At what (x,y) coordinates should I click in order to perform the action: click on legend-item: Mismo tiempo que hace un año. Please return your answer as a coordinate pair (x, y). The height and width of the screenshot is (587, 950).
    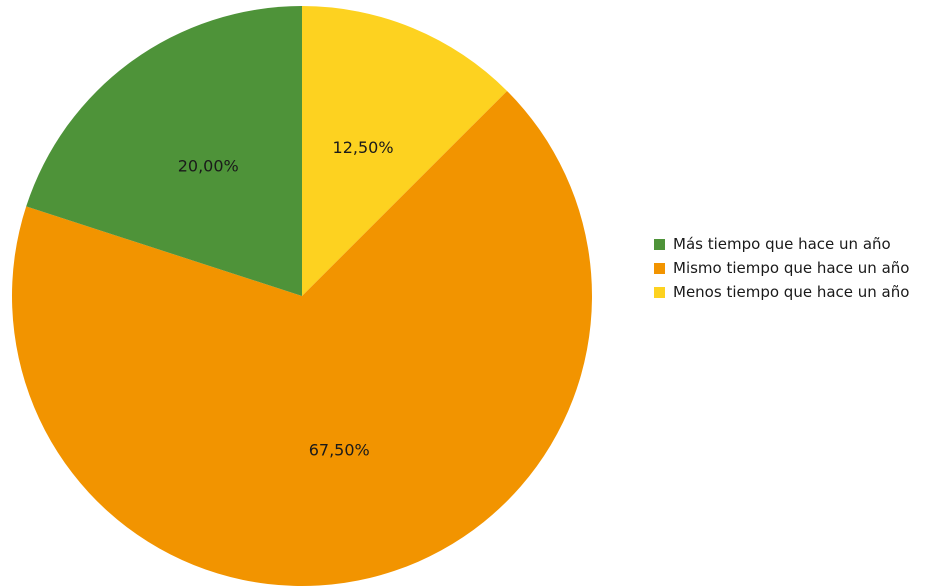
    Looking at the image, I should click on (802, 268).